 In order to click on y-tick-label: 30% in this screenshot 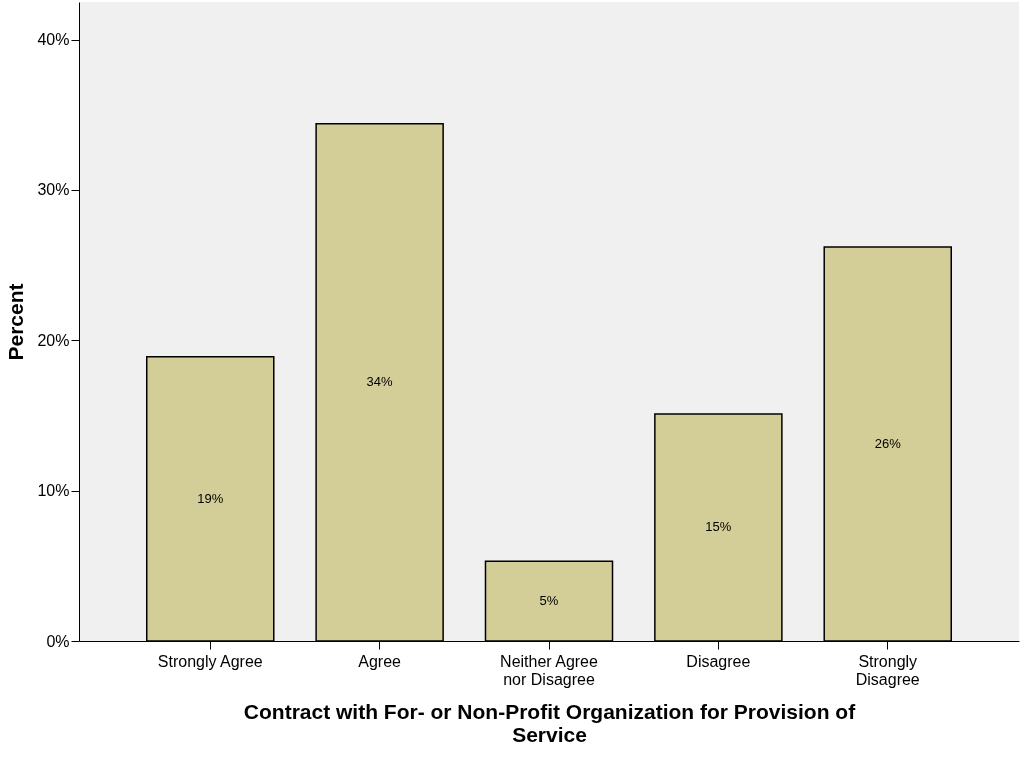, I will do `click(53, 190)`.